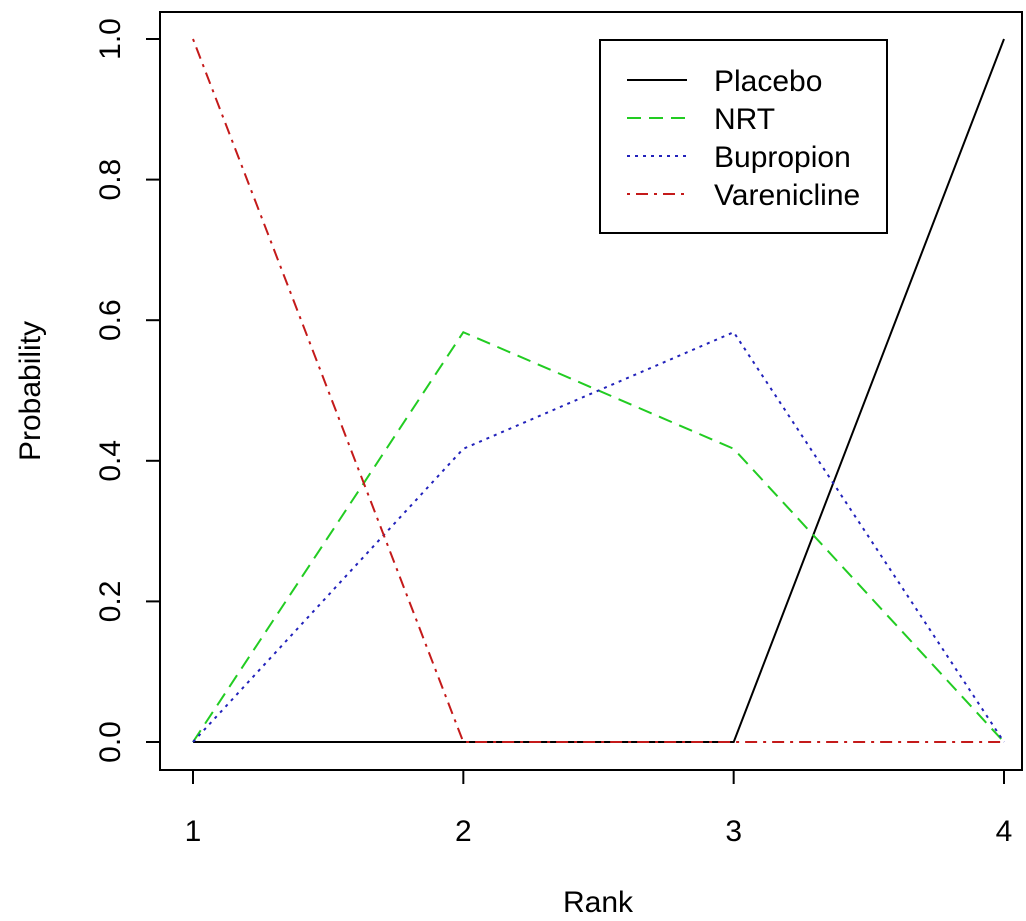 This screenshot has height=921, width=1026. What do you see at coordinates (110, 320) in the screenshot?
I see `y-tick-label: 0.6` at bounding box center [110, 320].